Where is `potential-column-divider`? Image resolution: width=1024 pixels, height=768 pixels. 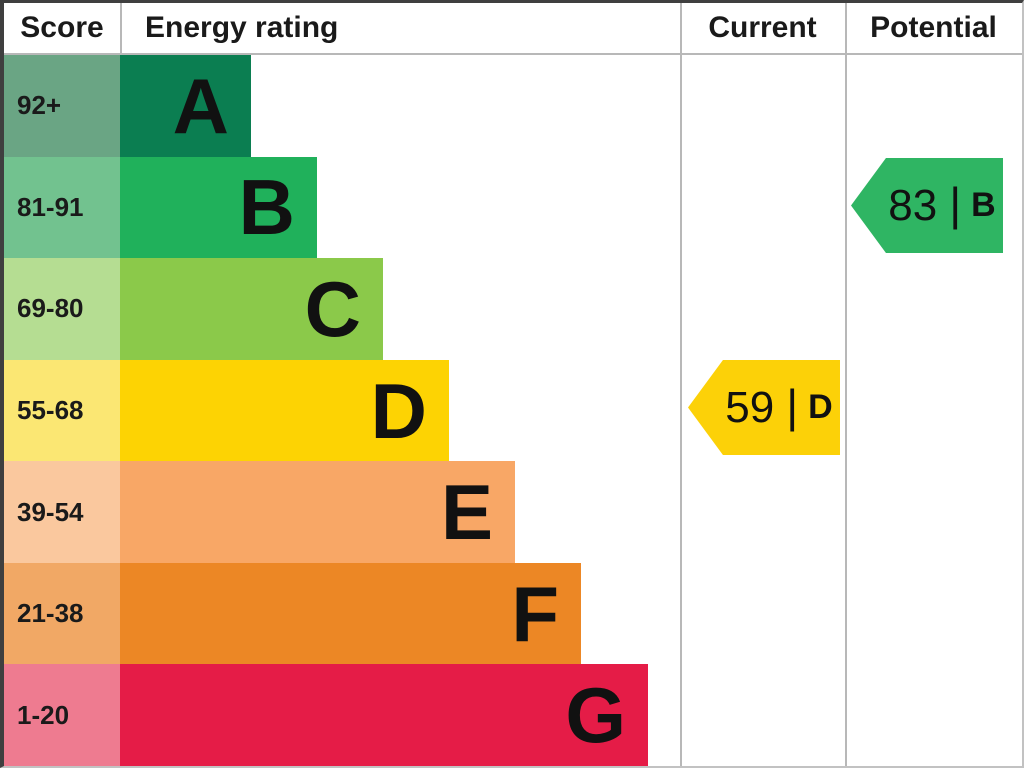 potential-column-divider is located at coordinates (846, 384).